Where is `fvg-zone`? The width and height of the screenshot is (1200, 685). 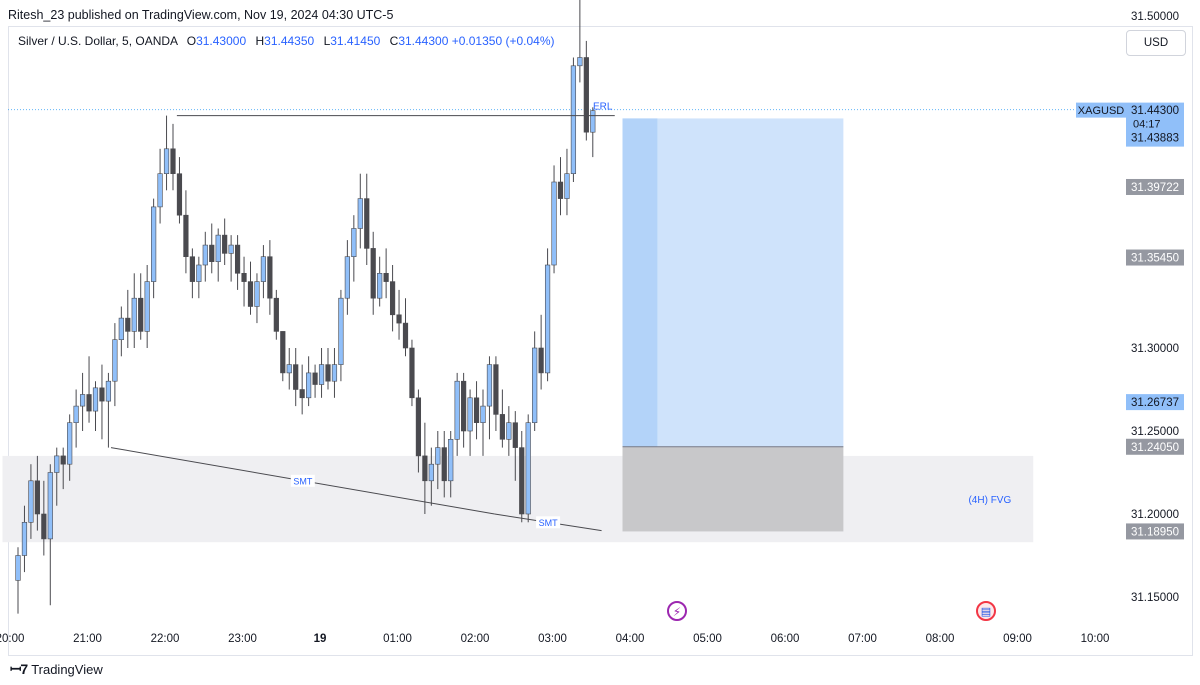
fvg-zone is located at coordinates (518, 499).